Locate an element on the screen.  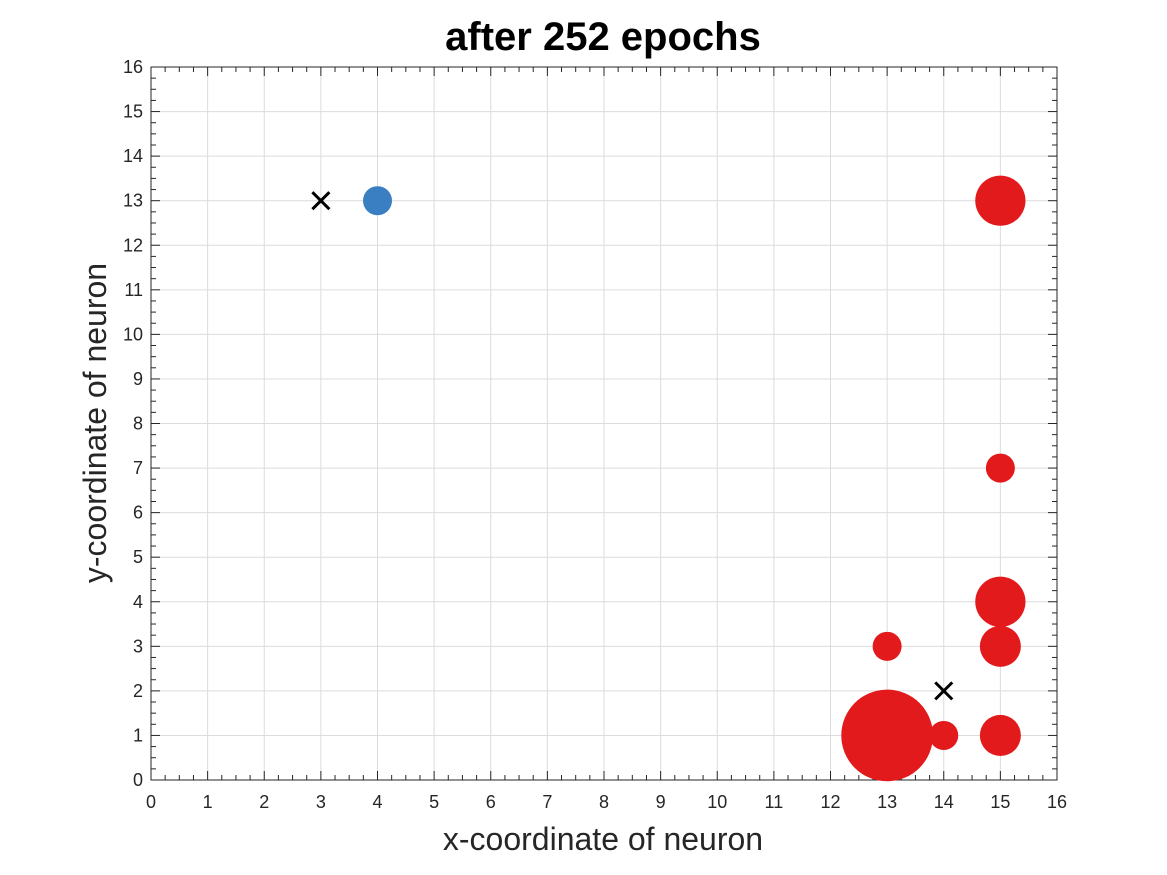
y-tick-label: 15 is located at coordinates (133, 112).